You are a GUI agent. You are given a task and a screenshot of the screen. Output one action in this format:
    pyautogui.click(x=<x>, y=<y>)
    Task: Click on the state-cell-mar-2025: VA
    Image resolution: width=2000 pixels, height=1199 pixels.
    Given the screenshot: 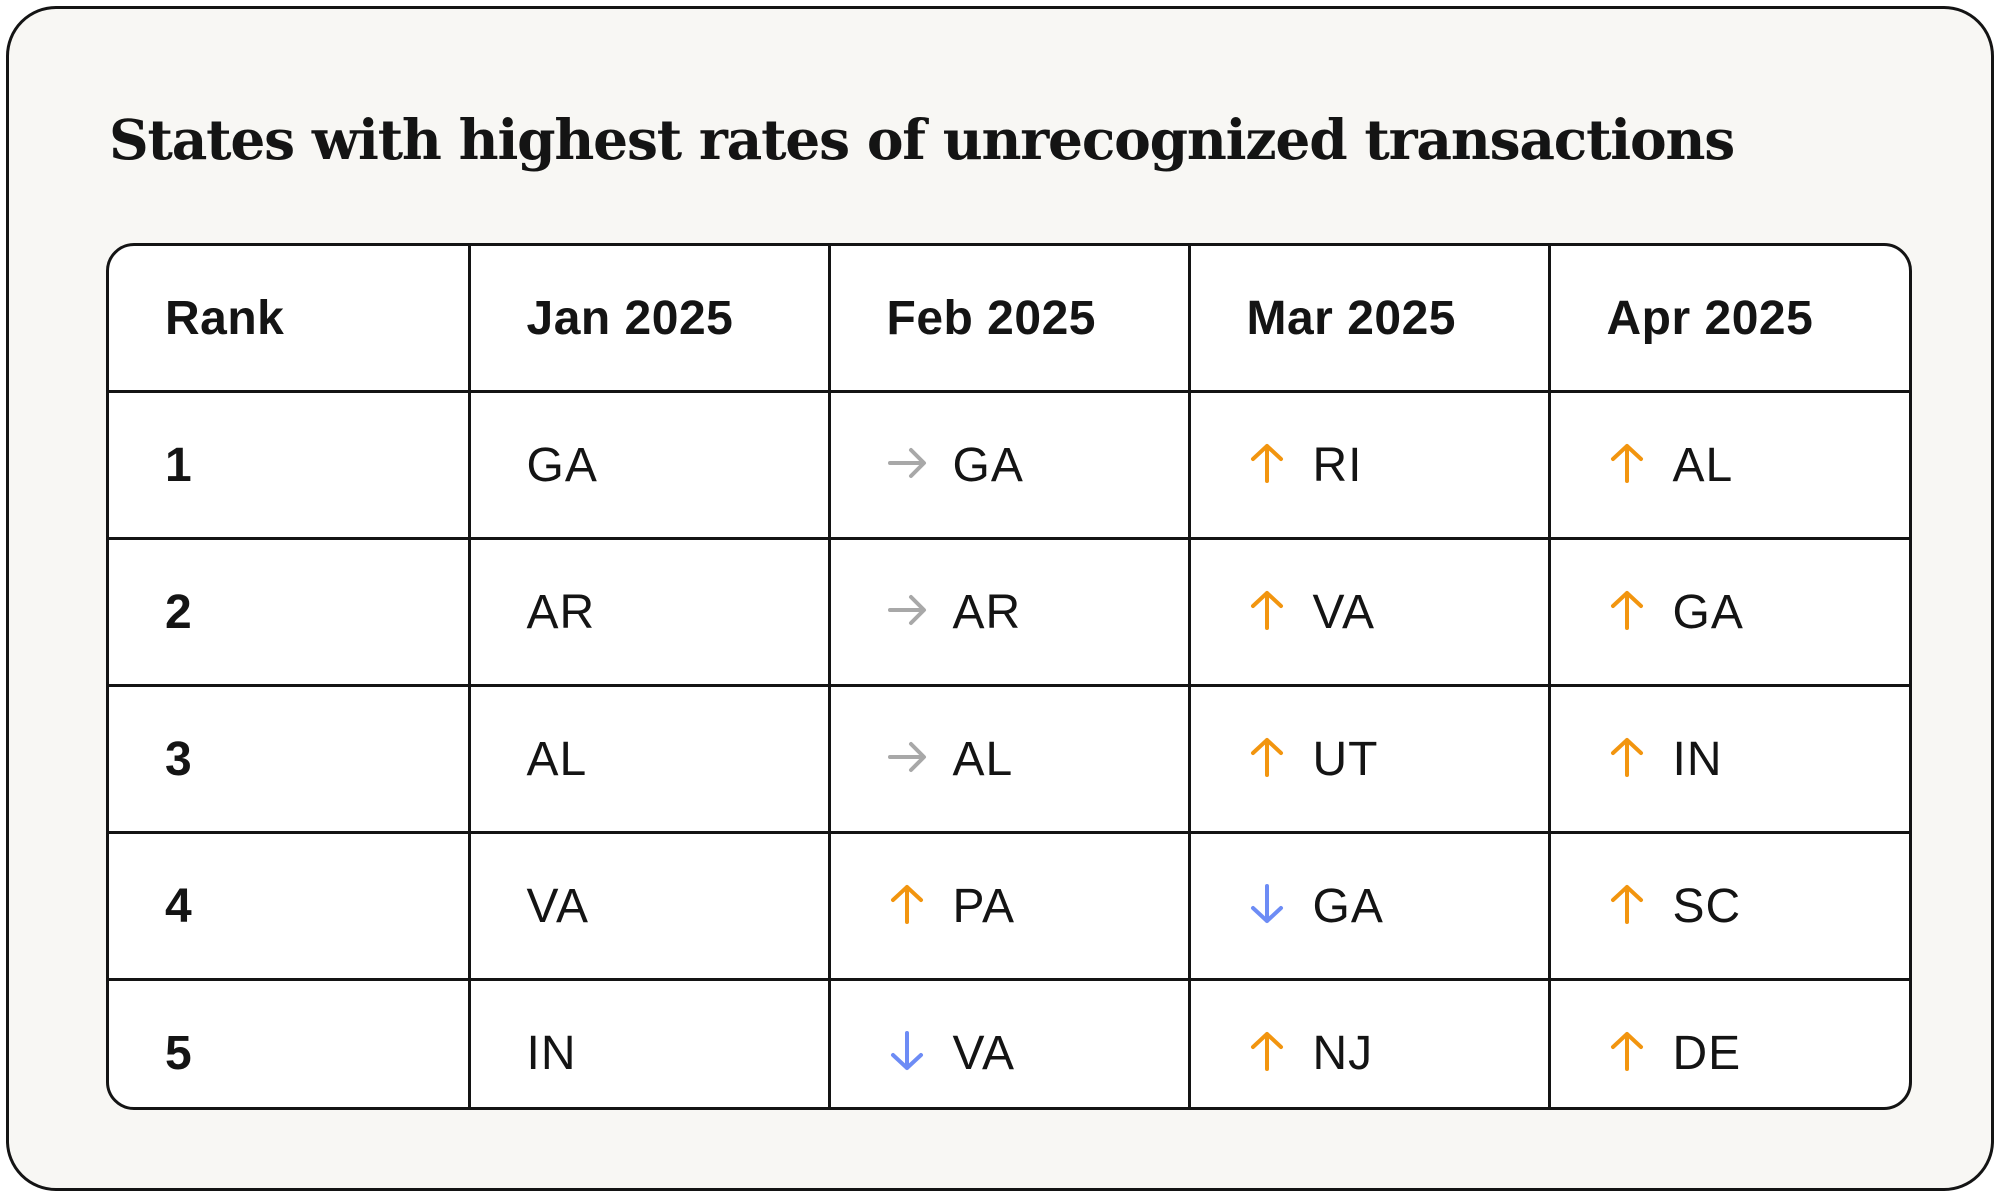 What is the action you would take?
    pyautogui.click(x=1369, y=612)
    